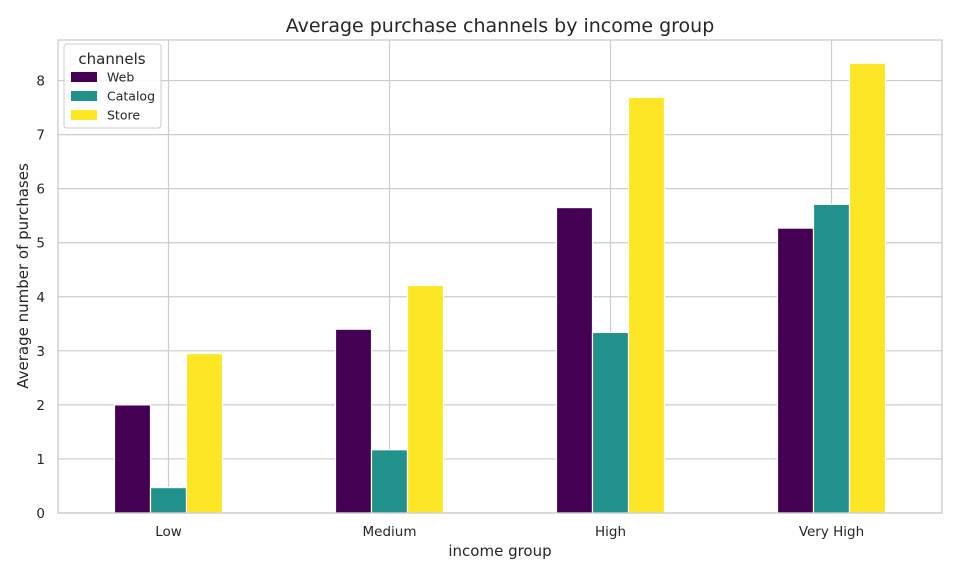 Image resolution: width=960 pixels, height=576 pixels. I want to click on legend: channels Web Catalog Store, so click(112, 86).